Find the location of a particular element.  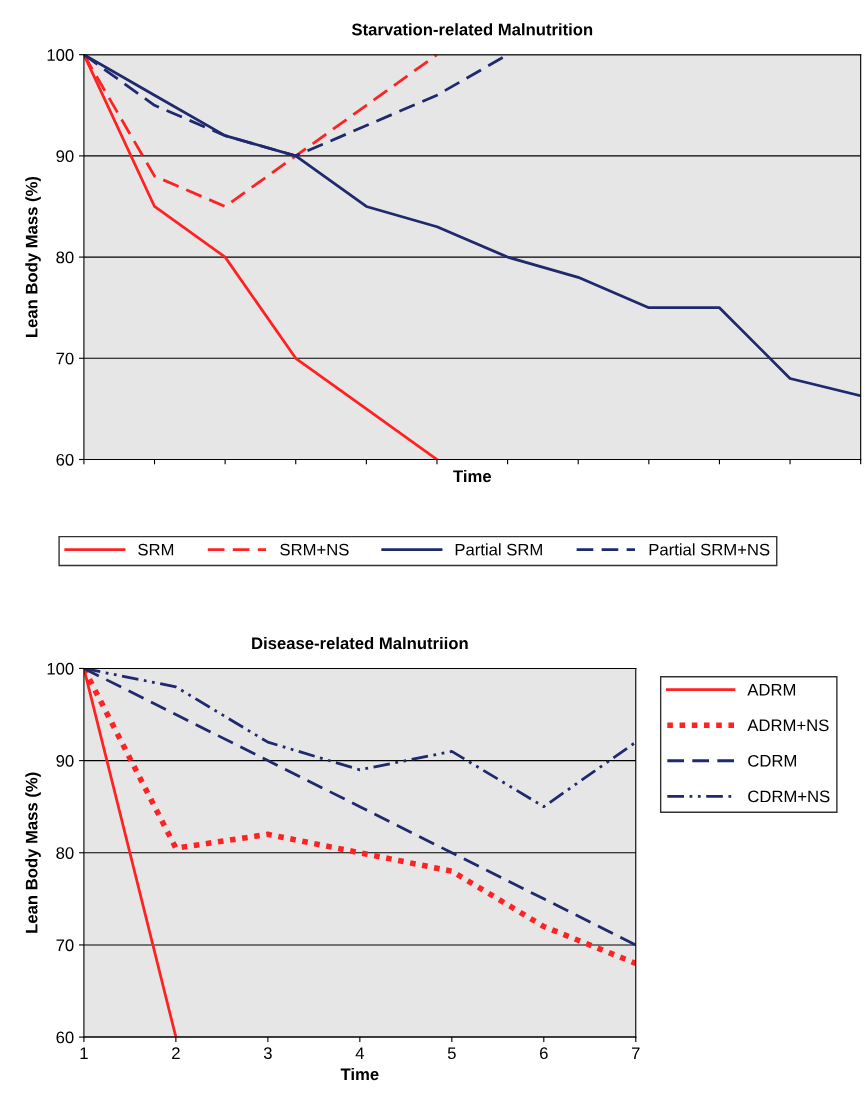

x-tick-label: 4 is located at coordinates (359, 1053).